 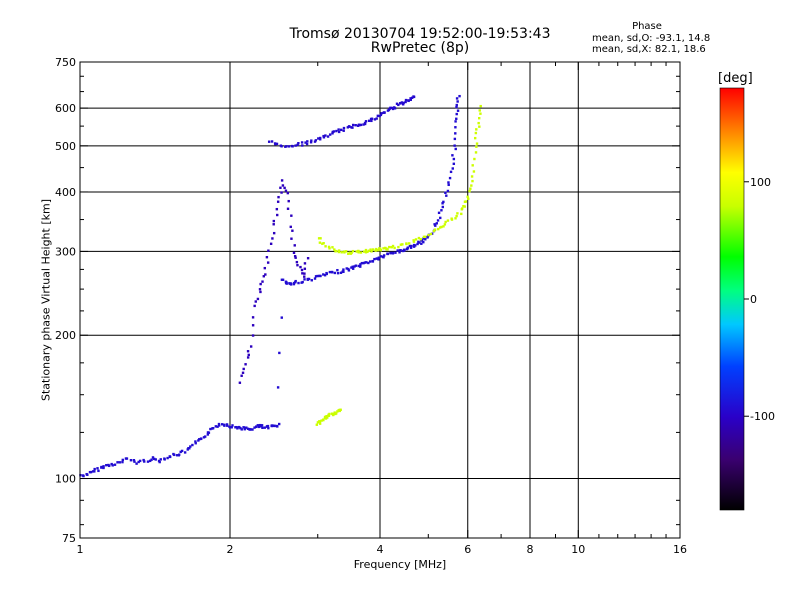 What do you see at coordinates (732, 299) in the screenshot?
I see `colorbar` at bounding box center [732, 299].